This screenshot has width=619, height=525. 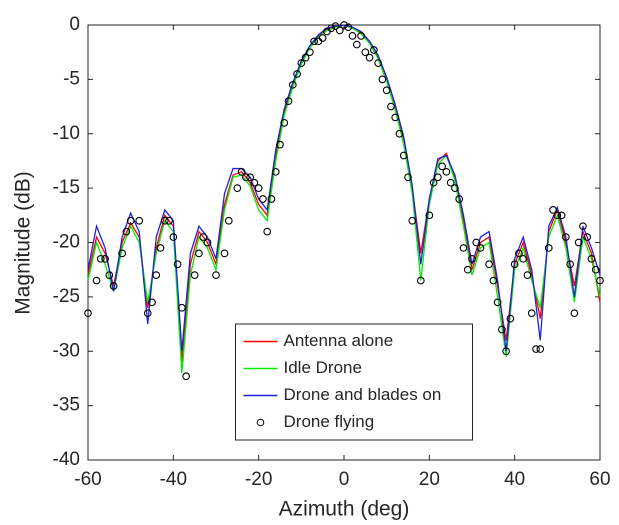 What do you see at coordinates (344, 479) in the screenshot?
I see `x-tick-label: 0` at bounding box center [344, 479].